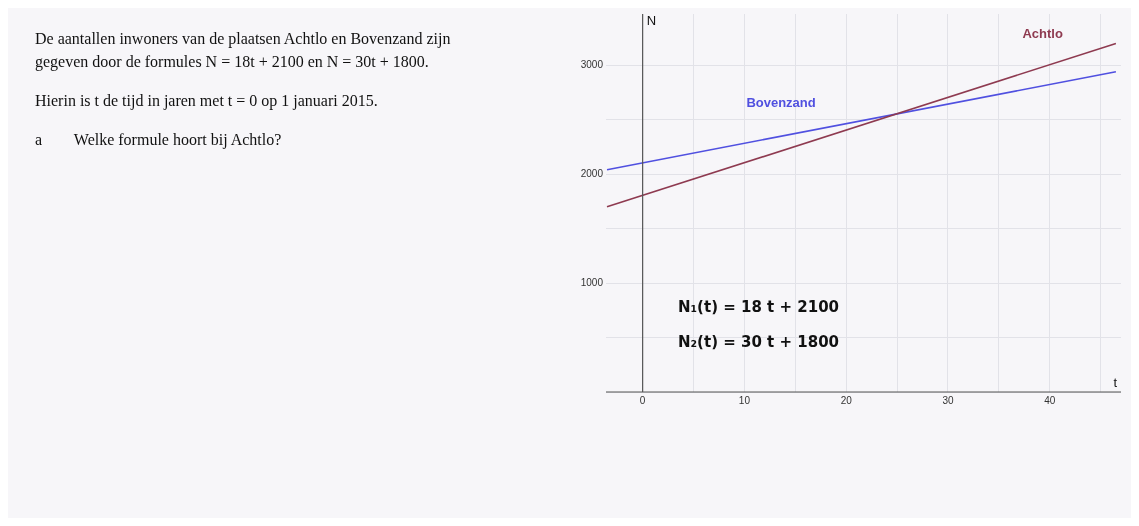 This screenshot has height=526, width=1139. Describe the element at coordinates (642, 400) in the screenshot. I see `x-tick-label: 0` at that location.